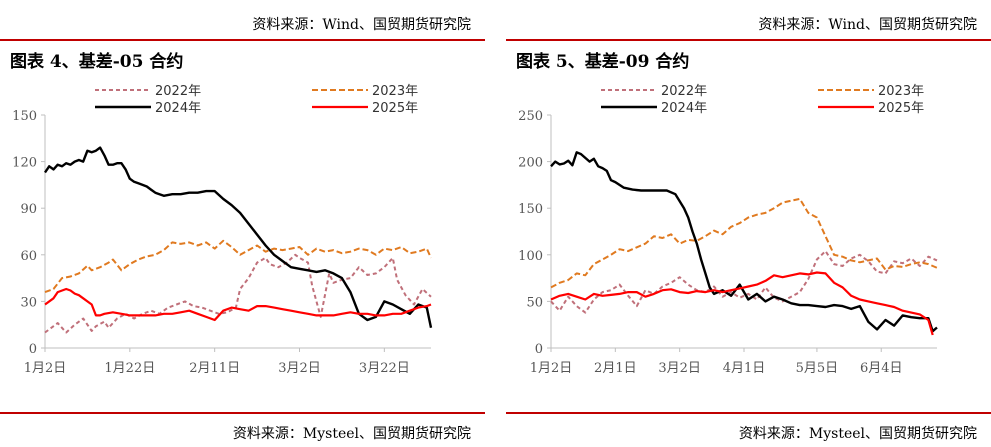 The height and width of the screenshot is (447, 991). What do you see at coordinates (603, 62) in the screenshot?
I see `chart-title: 图表 5、基差-09 合约` at bounding box center [603, 62].